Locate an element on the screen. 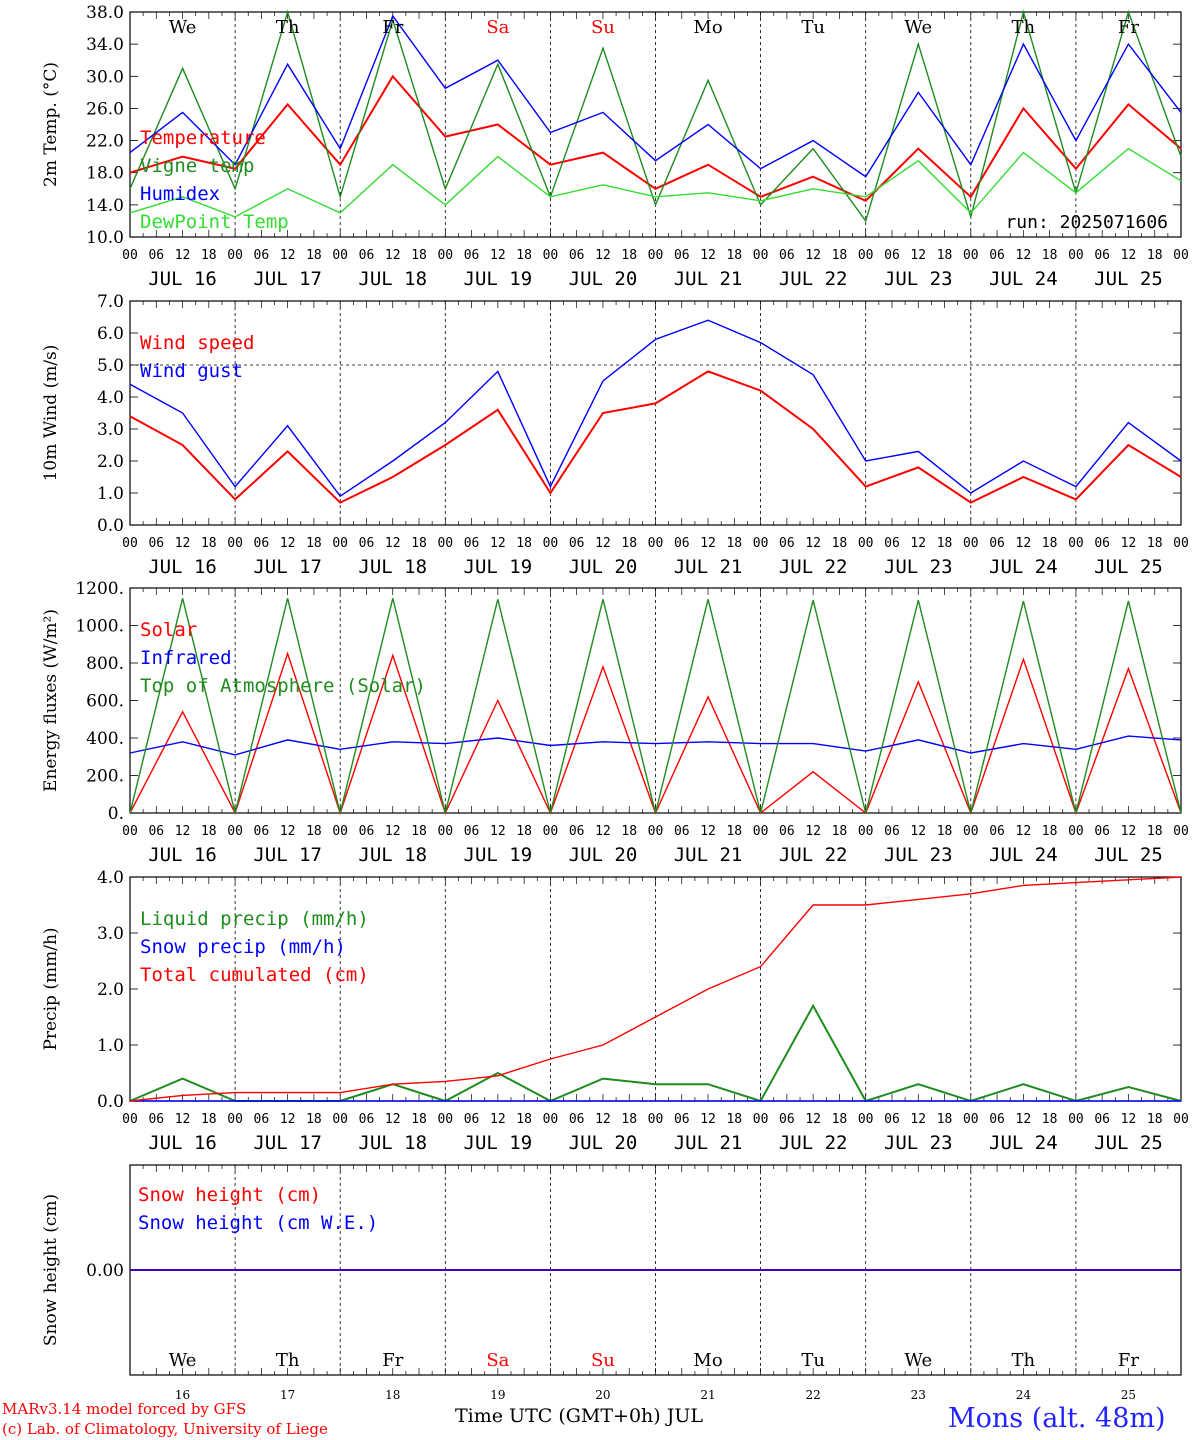 The width and height of the screenshot is (1194, 1440). y-axis-label: Precip (mm/h) is located at coordinates (51, 988).